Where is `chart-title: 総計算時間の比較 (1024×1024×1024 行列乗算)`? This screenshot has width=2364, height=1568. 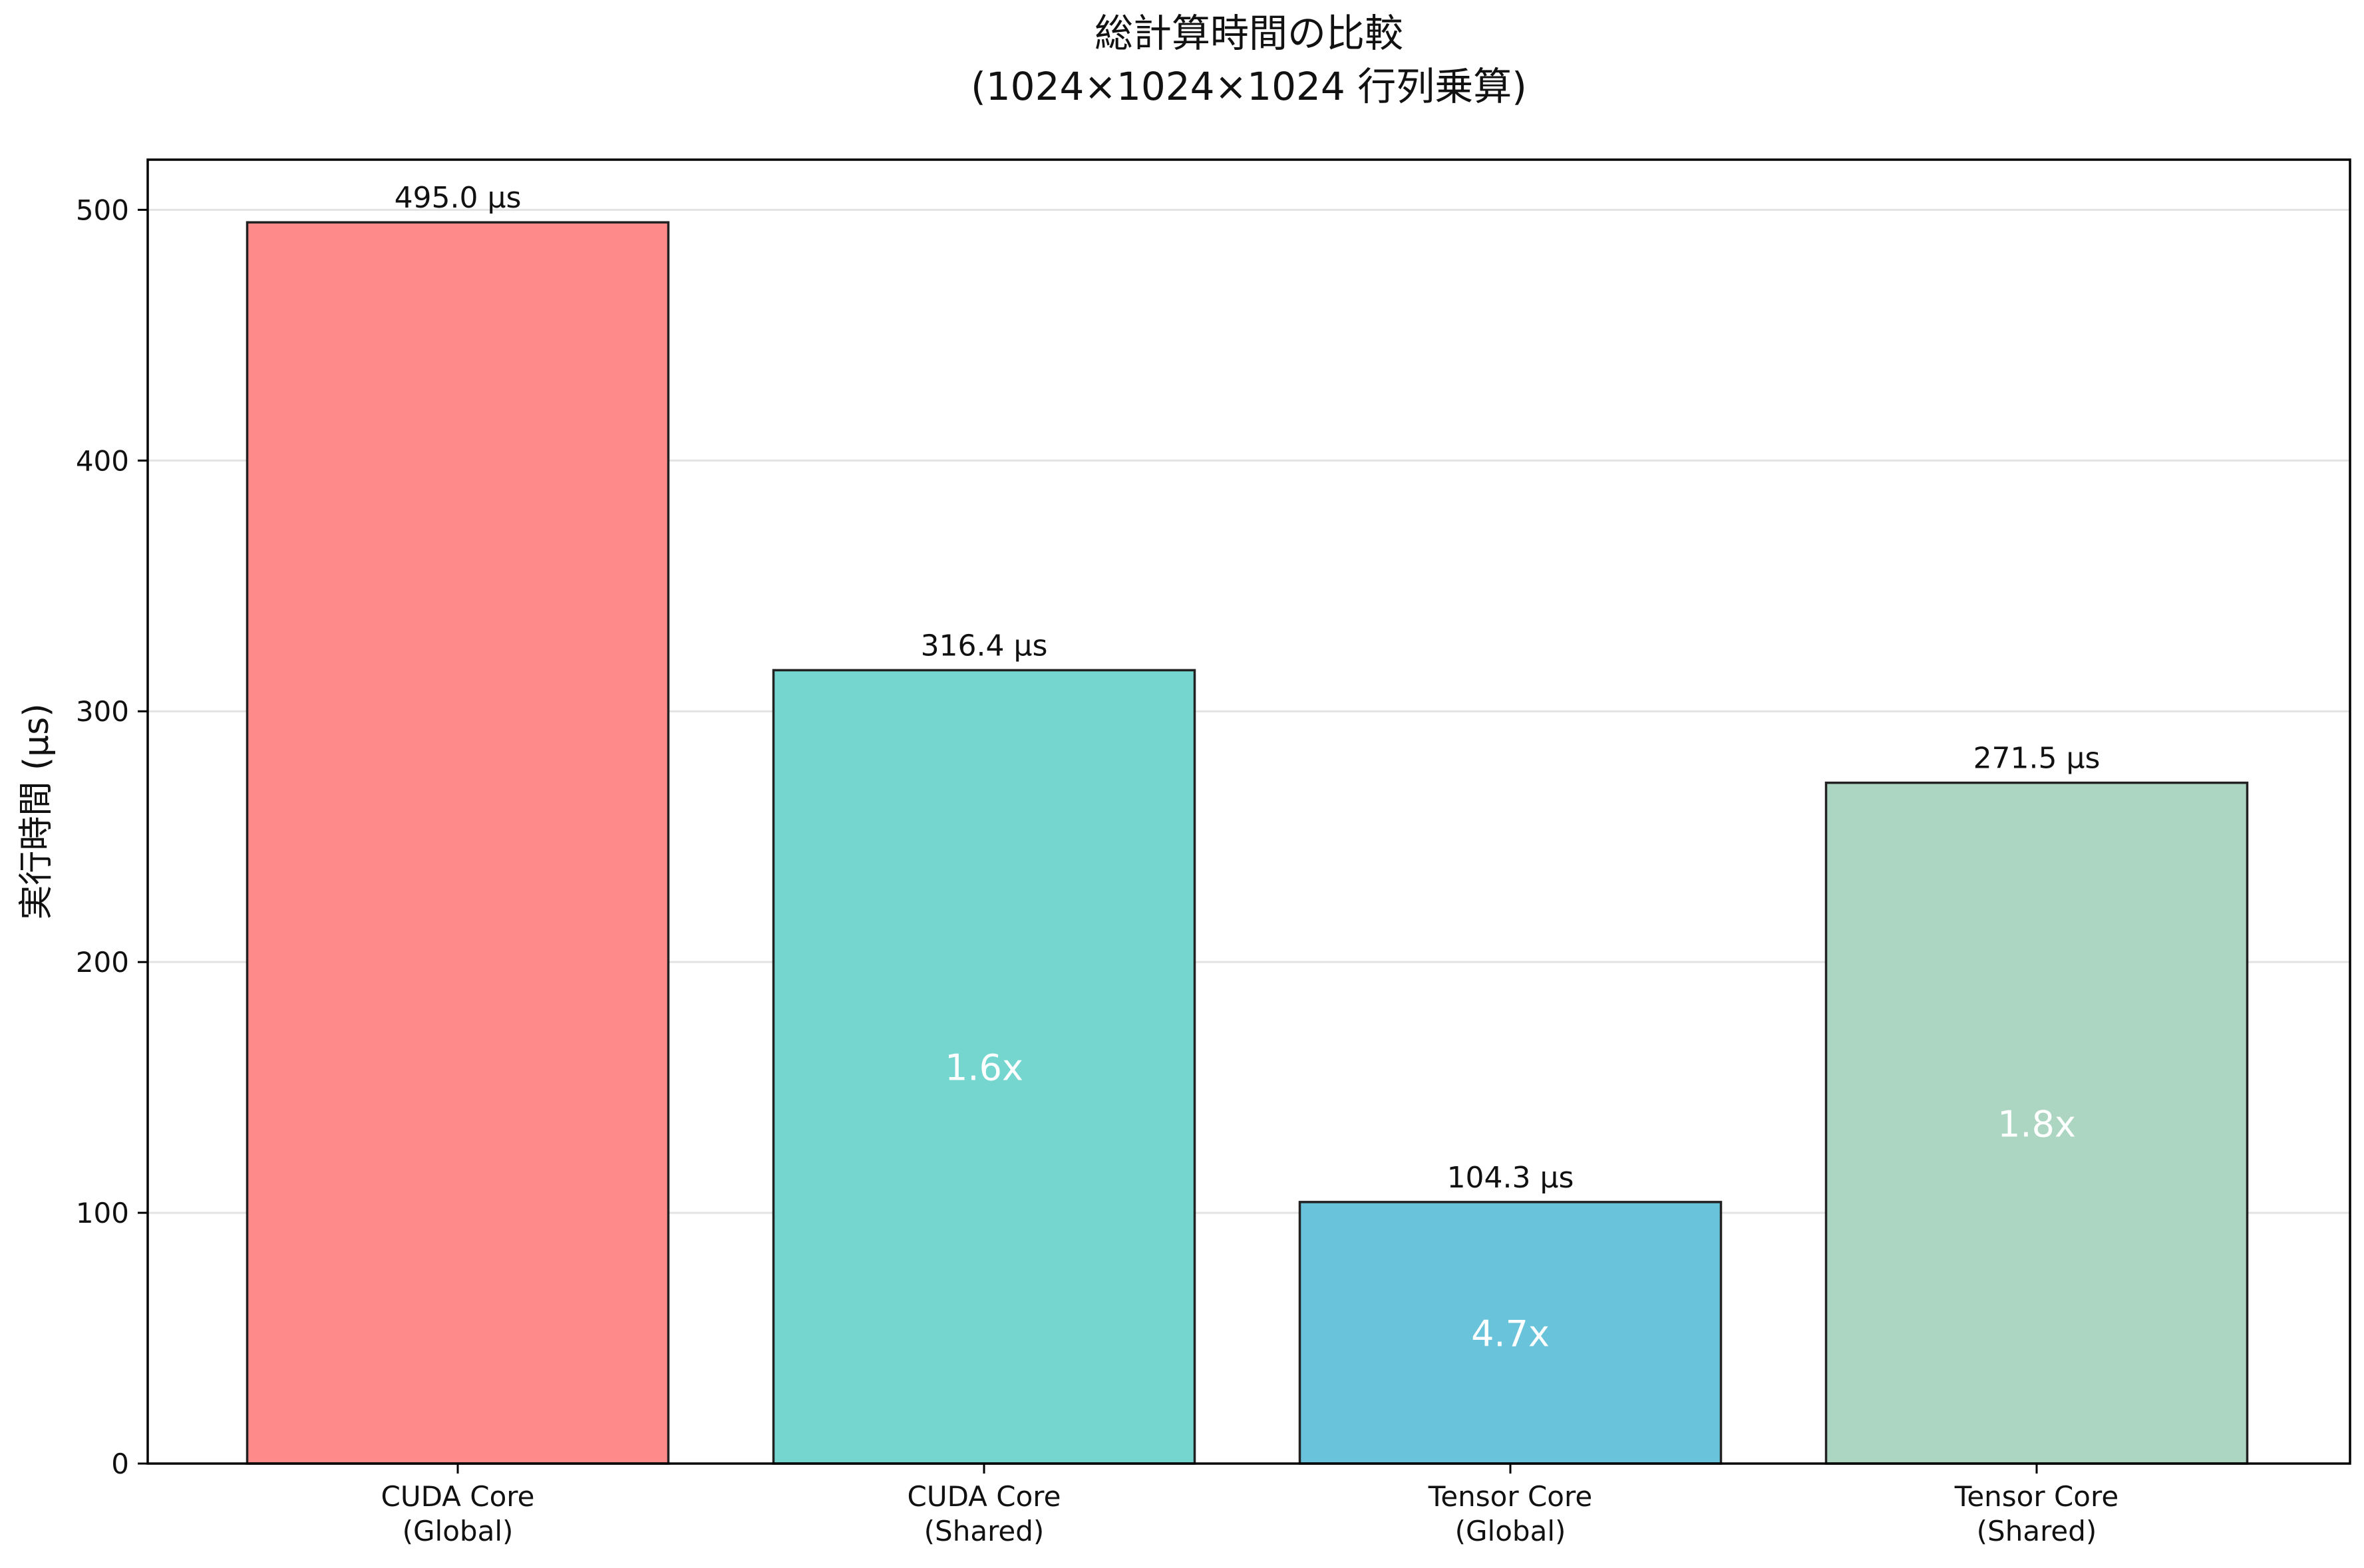 chart-title: 総計算時間の比較 (1024×1024×1024 行列乗算) is located at coordinates (1249, 60).